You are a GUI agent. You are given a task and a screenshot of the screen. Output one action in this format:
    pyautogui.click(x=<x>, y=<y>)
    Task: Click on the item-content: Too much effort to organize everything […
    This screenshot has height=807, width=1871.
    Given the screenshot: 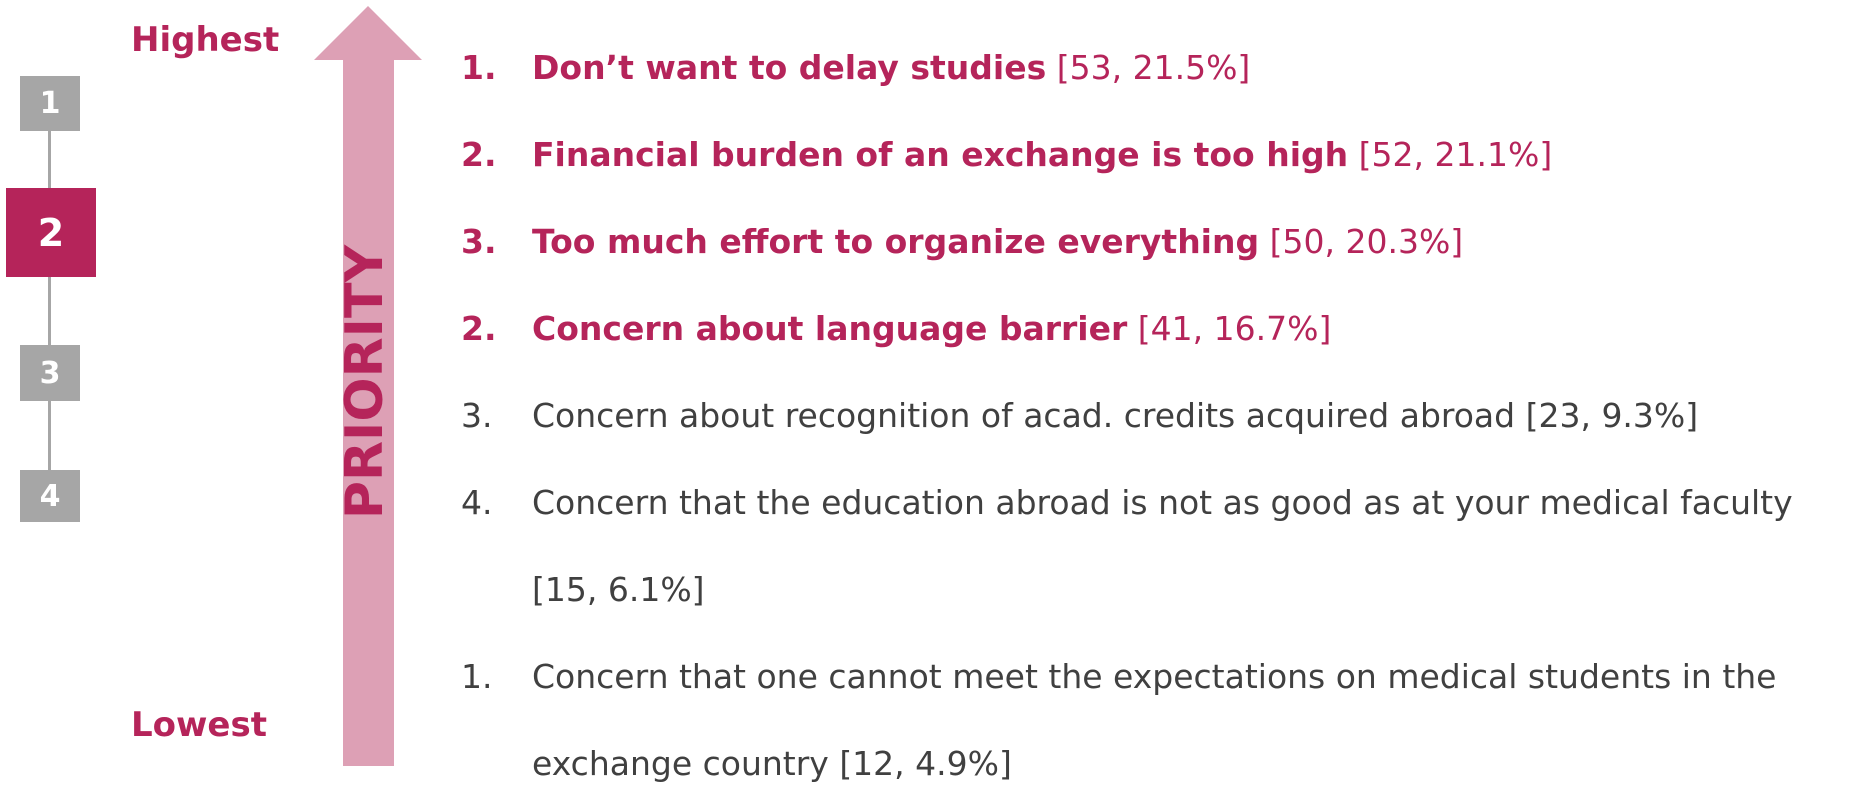 What is the action you would take?
    pyautogui.click(x=1199, y=241)
    